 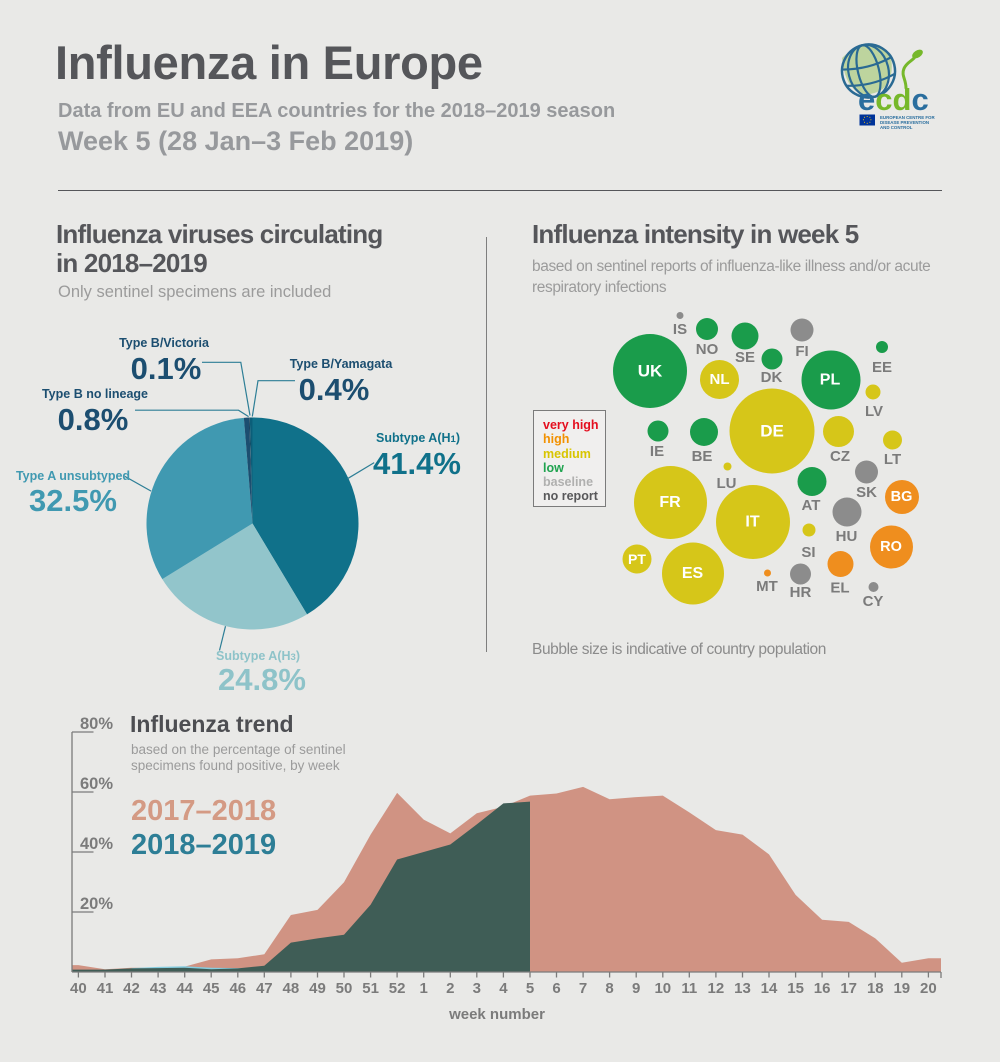 I want to click on svg-text: 50, so click(x=344, y=988).